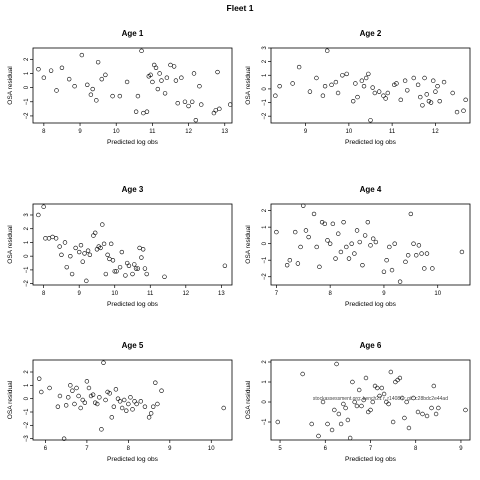 This screenshot has height=480, width=480. I want to click on x-tick-label: 13, so click(224, 132).